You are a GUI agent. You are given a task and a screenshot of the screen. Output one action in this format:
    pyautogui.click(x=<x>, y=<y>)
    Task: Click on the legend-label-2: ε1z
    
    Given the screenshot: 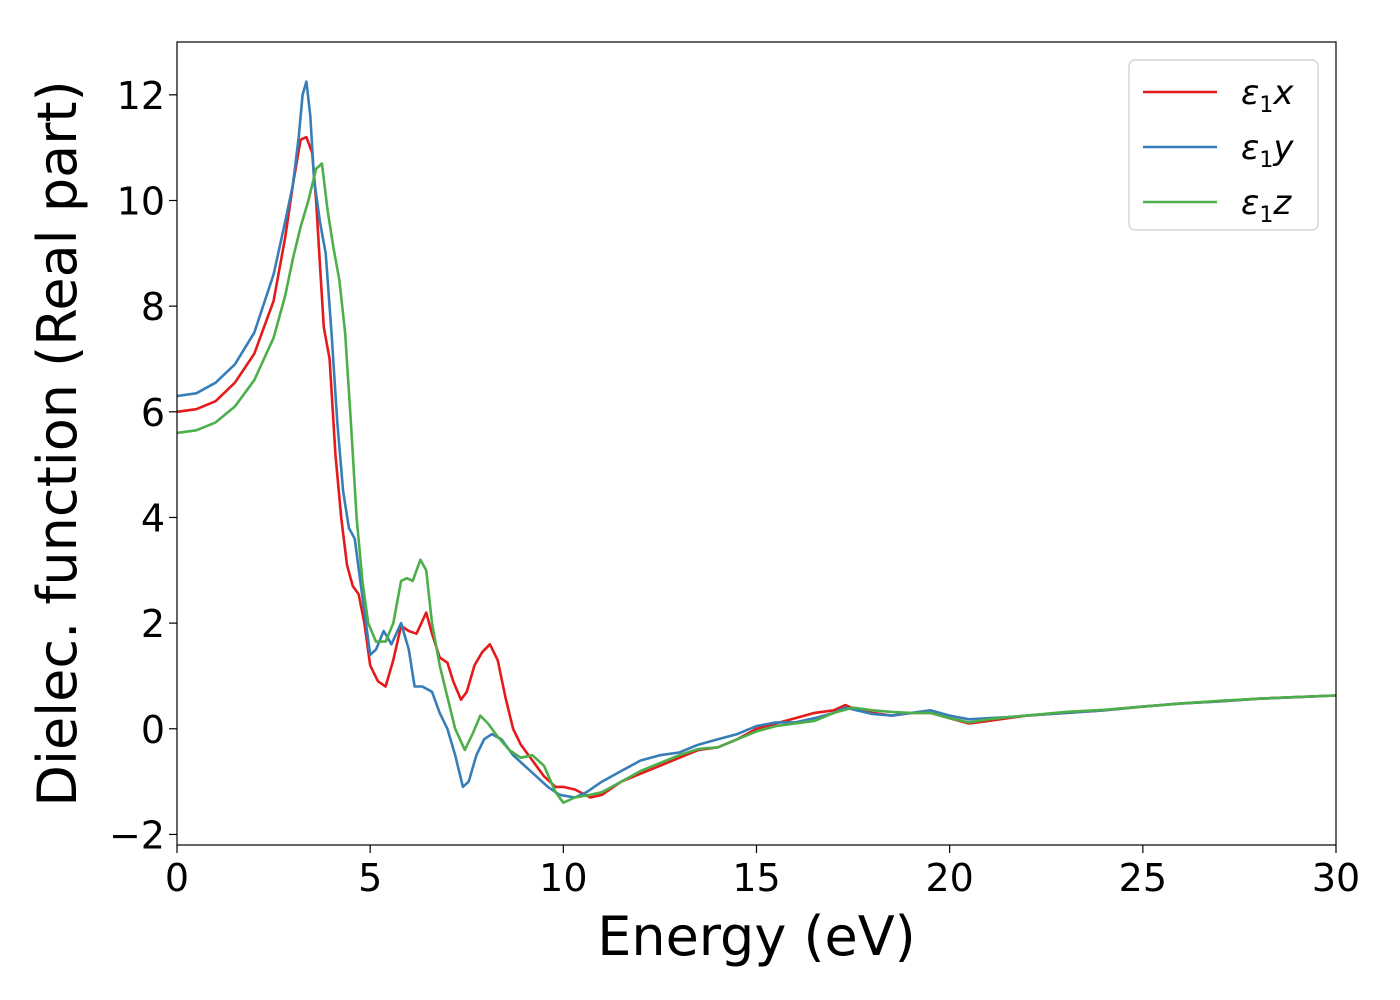 What is the action you would take?
    pyautogui.click(x=1266, y=205)
    